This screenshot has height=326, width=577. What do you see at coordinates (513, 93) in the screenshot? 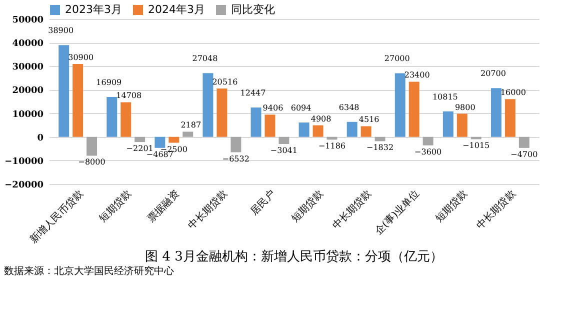
I see `data-label: 16000` at bounding box center [513, 93].